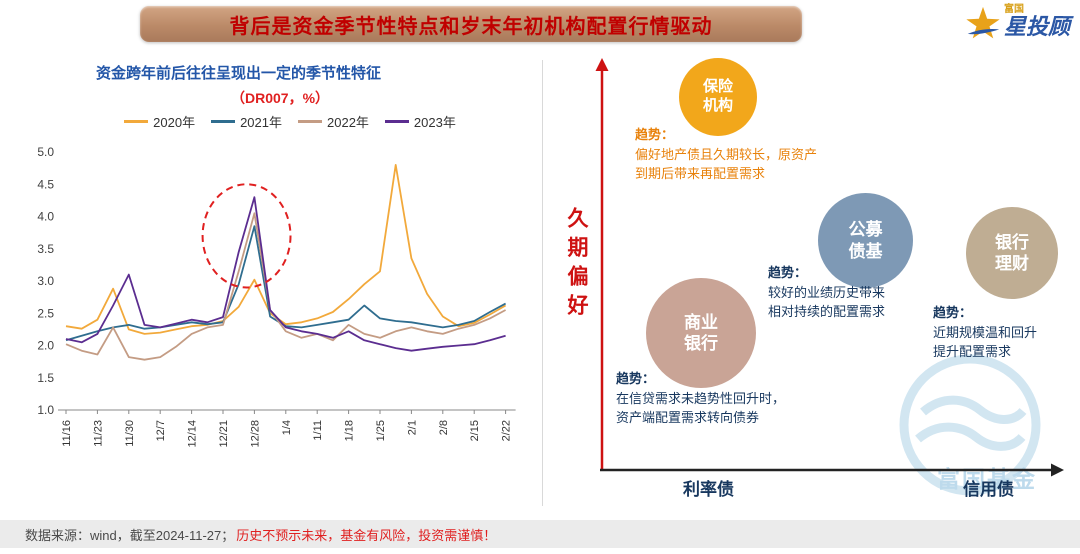 The width and height of the screenshot is (1080, 554). I want to click on bubble-label: 保险, so click(717, 87).